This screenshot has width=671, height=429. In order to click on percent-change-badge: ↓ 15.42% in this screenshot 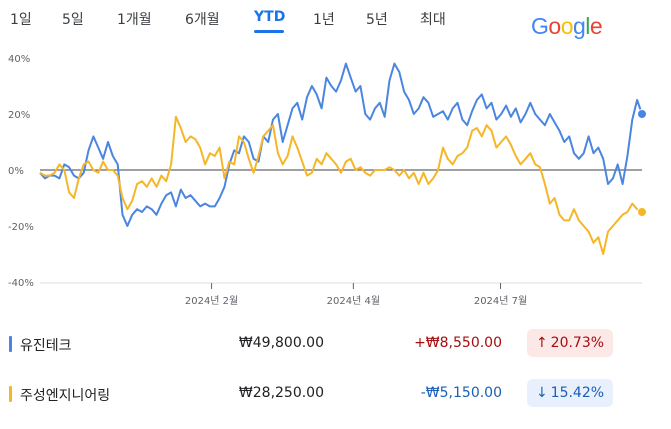, I will do `click(570, 393)`.